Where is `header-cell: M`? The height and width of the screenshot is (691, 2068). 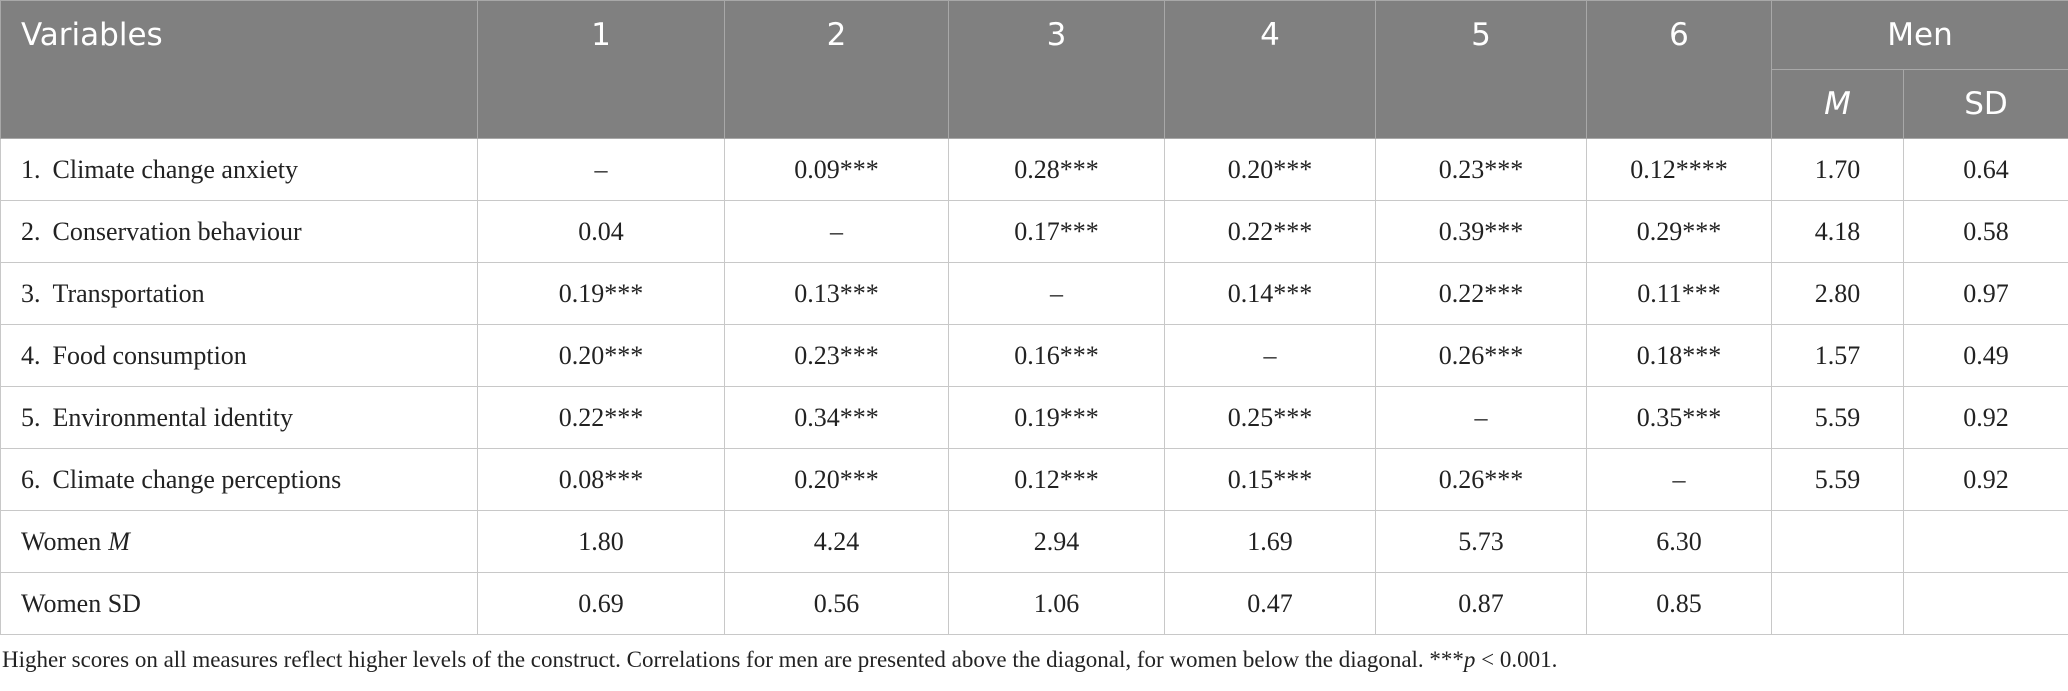 header-cell: M is located at coordinates (1837, 104).